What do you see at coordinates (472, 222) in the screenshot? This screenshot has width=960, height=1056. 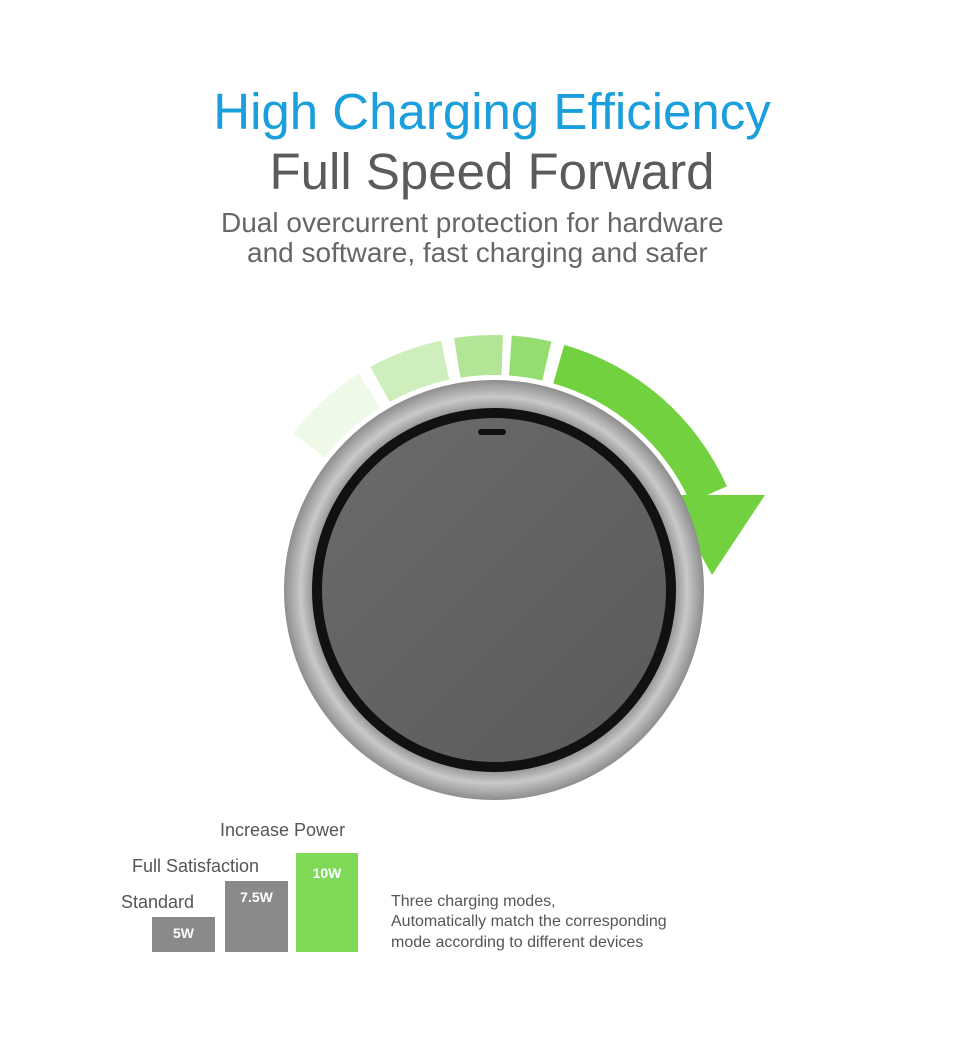 I see `description: Dual overcurrent protection for hardware` at bounding box center [472, 222].